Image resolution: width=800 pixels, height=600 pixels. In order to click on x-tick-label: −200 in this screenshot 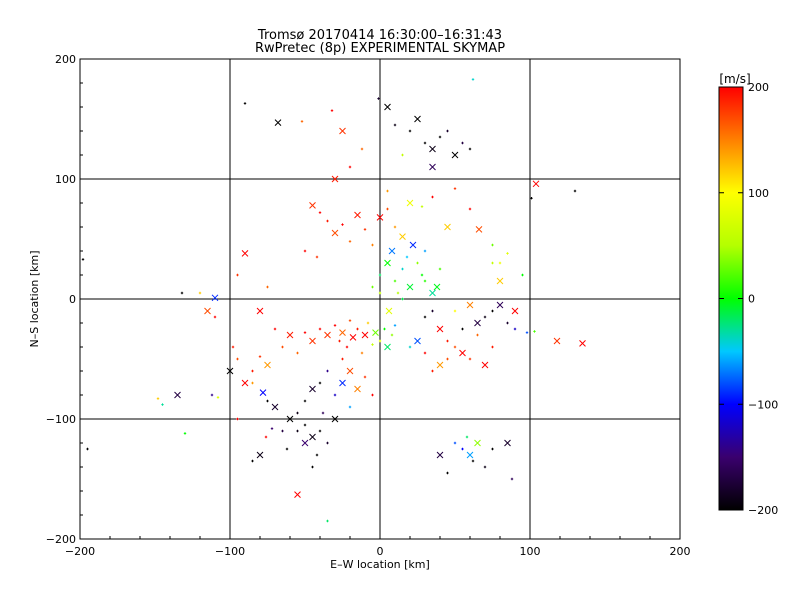, I will do `click(80, 551)`.